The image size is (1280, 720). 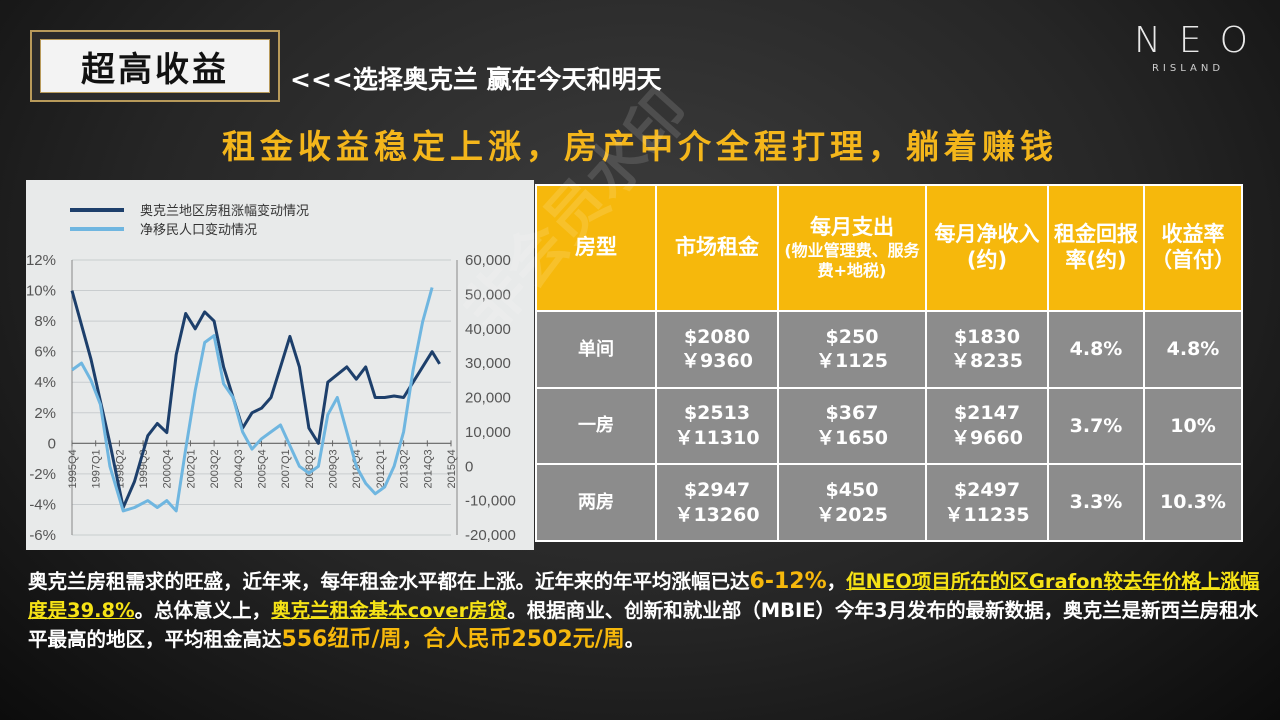 I want to click on right-tick-label: 30,000, so click(x=488, y=363).